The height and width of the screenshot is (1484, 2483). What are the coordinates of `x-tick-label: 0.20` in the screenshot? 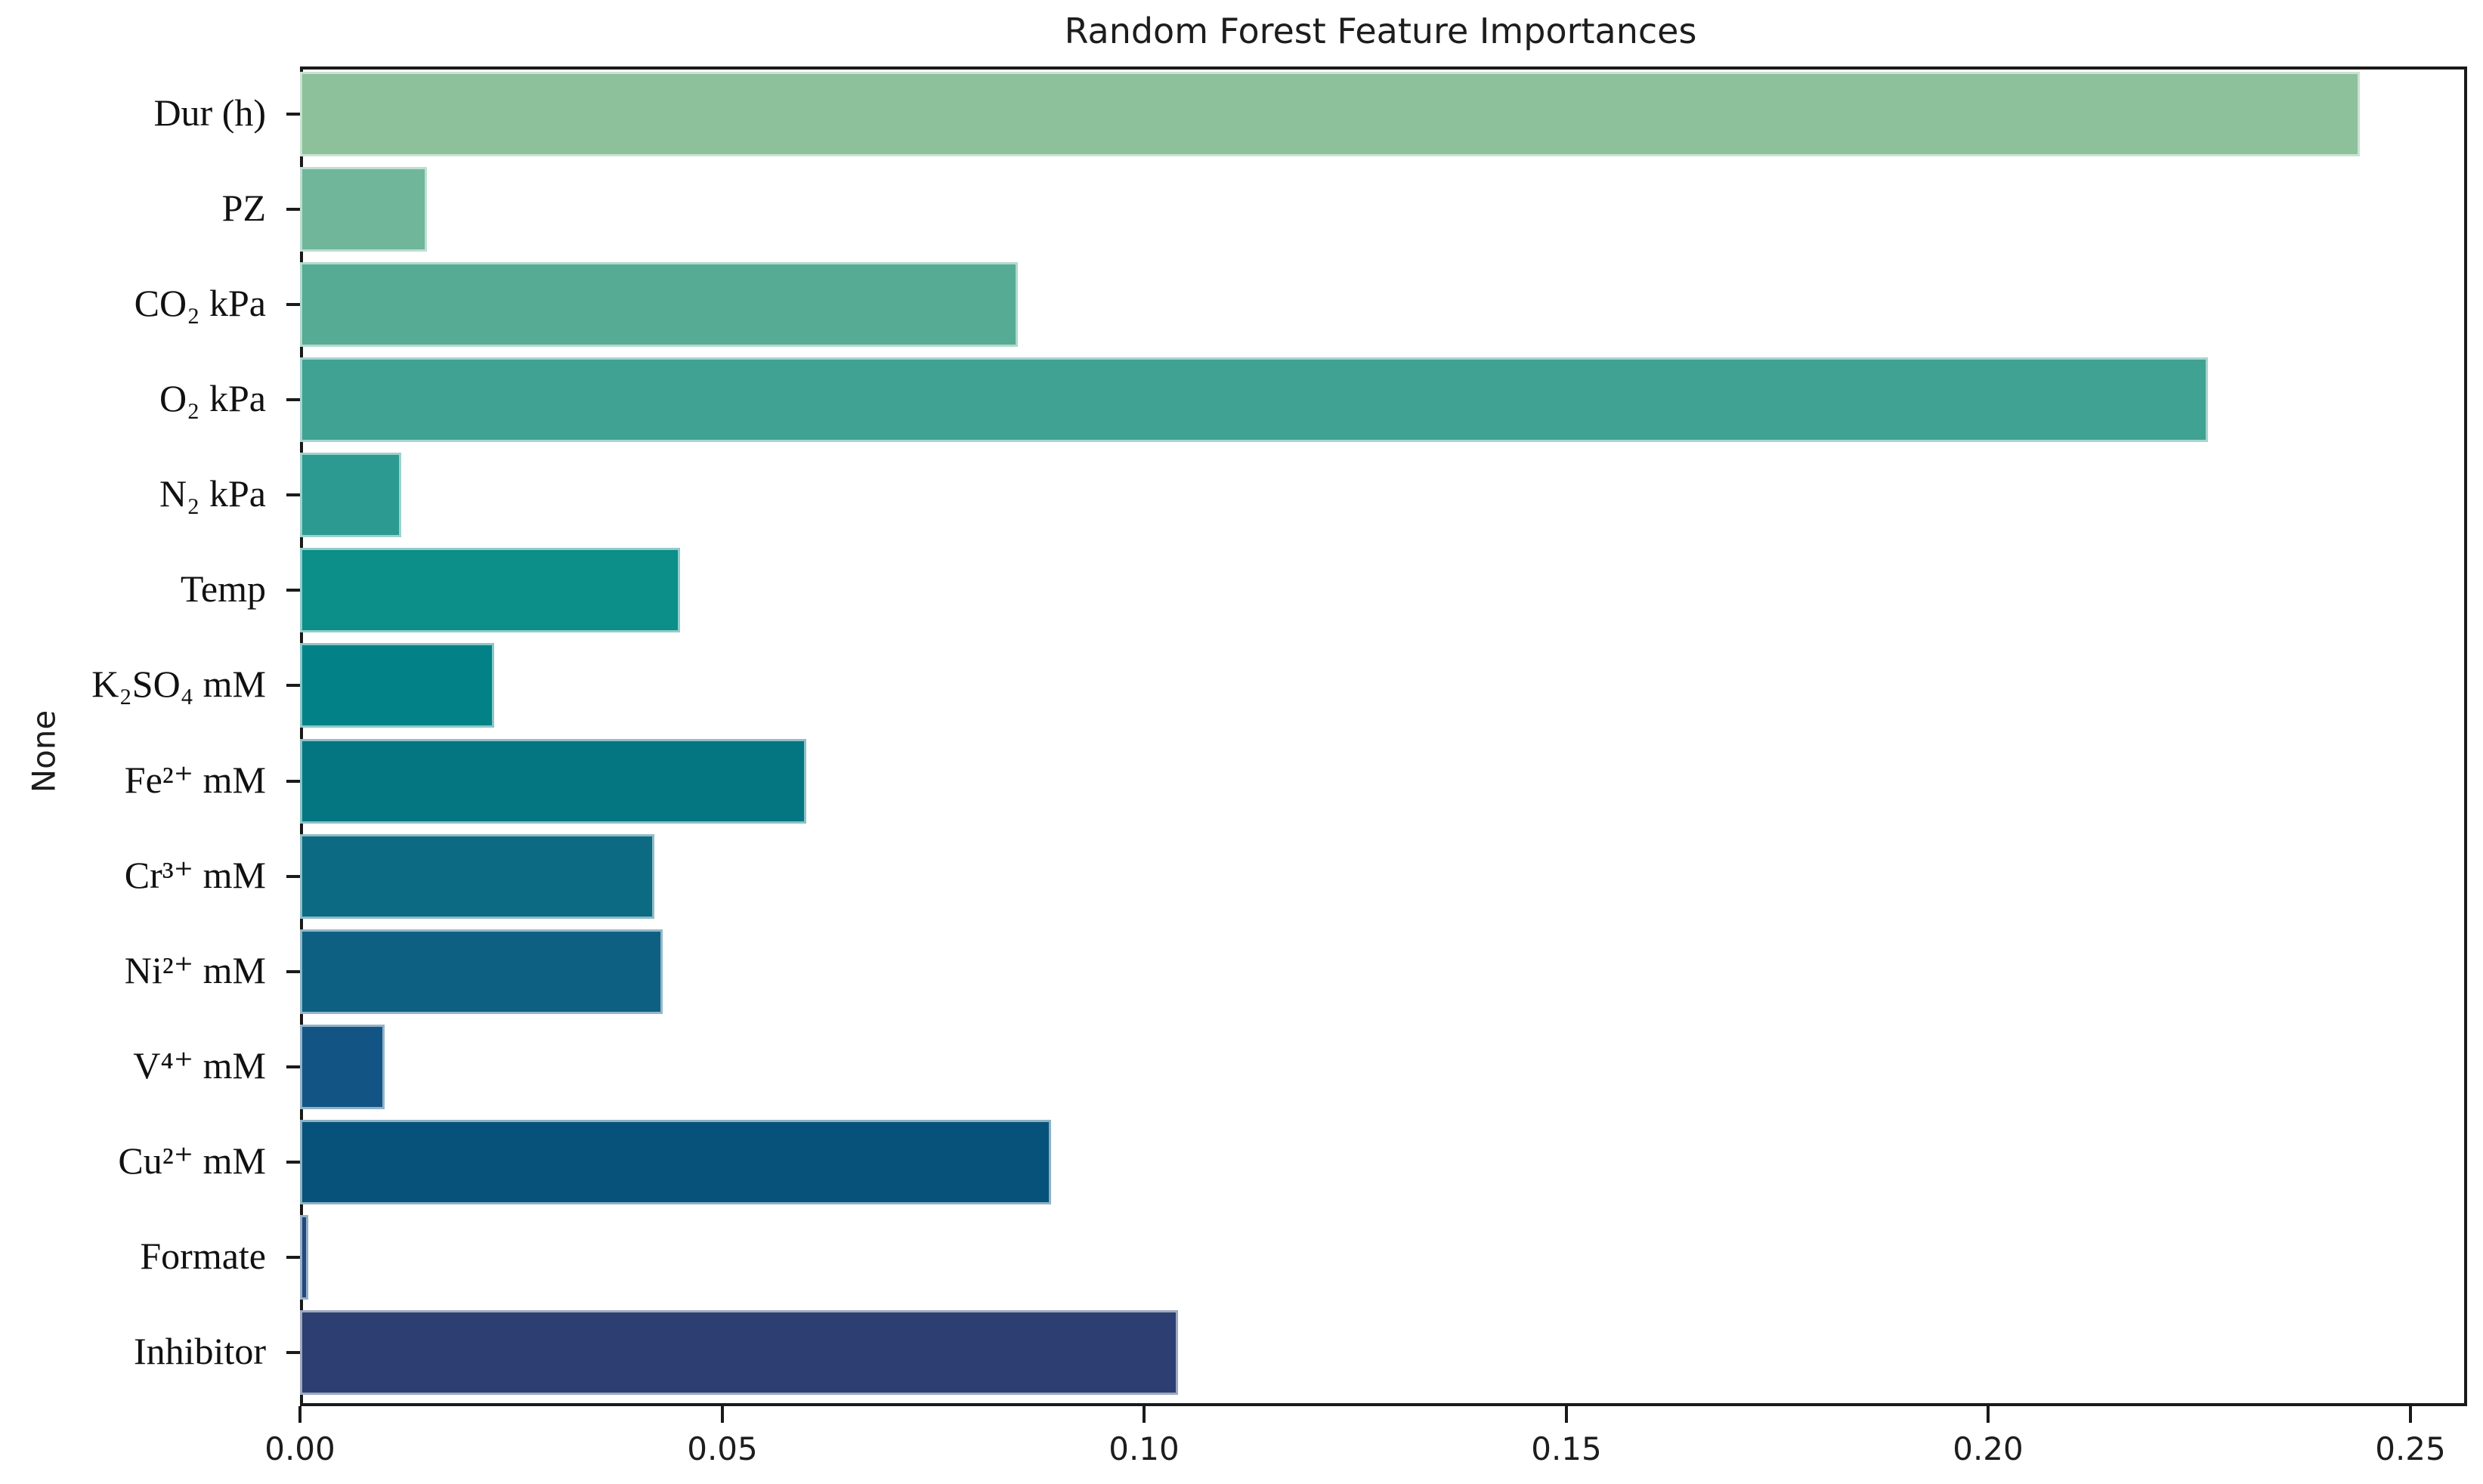 It's located at (1988, 1449).